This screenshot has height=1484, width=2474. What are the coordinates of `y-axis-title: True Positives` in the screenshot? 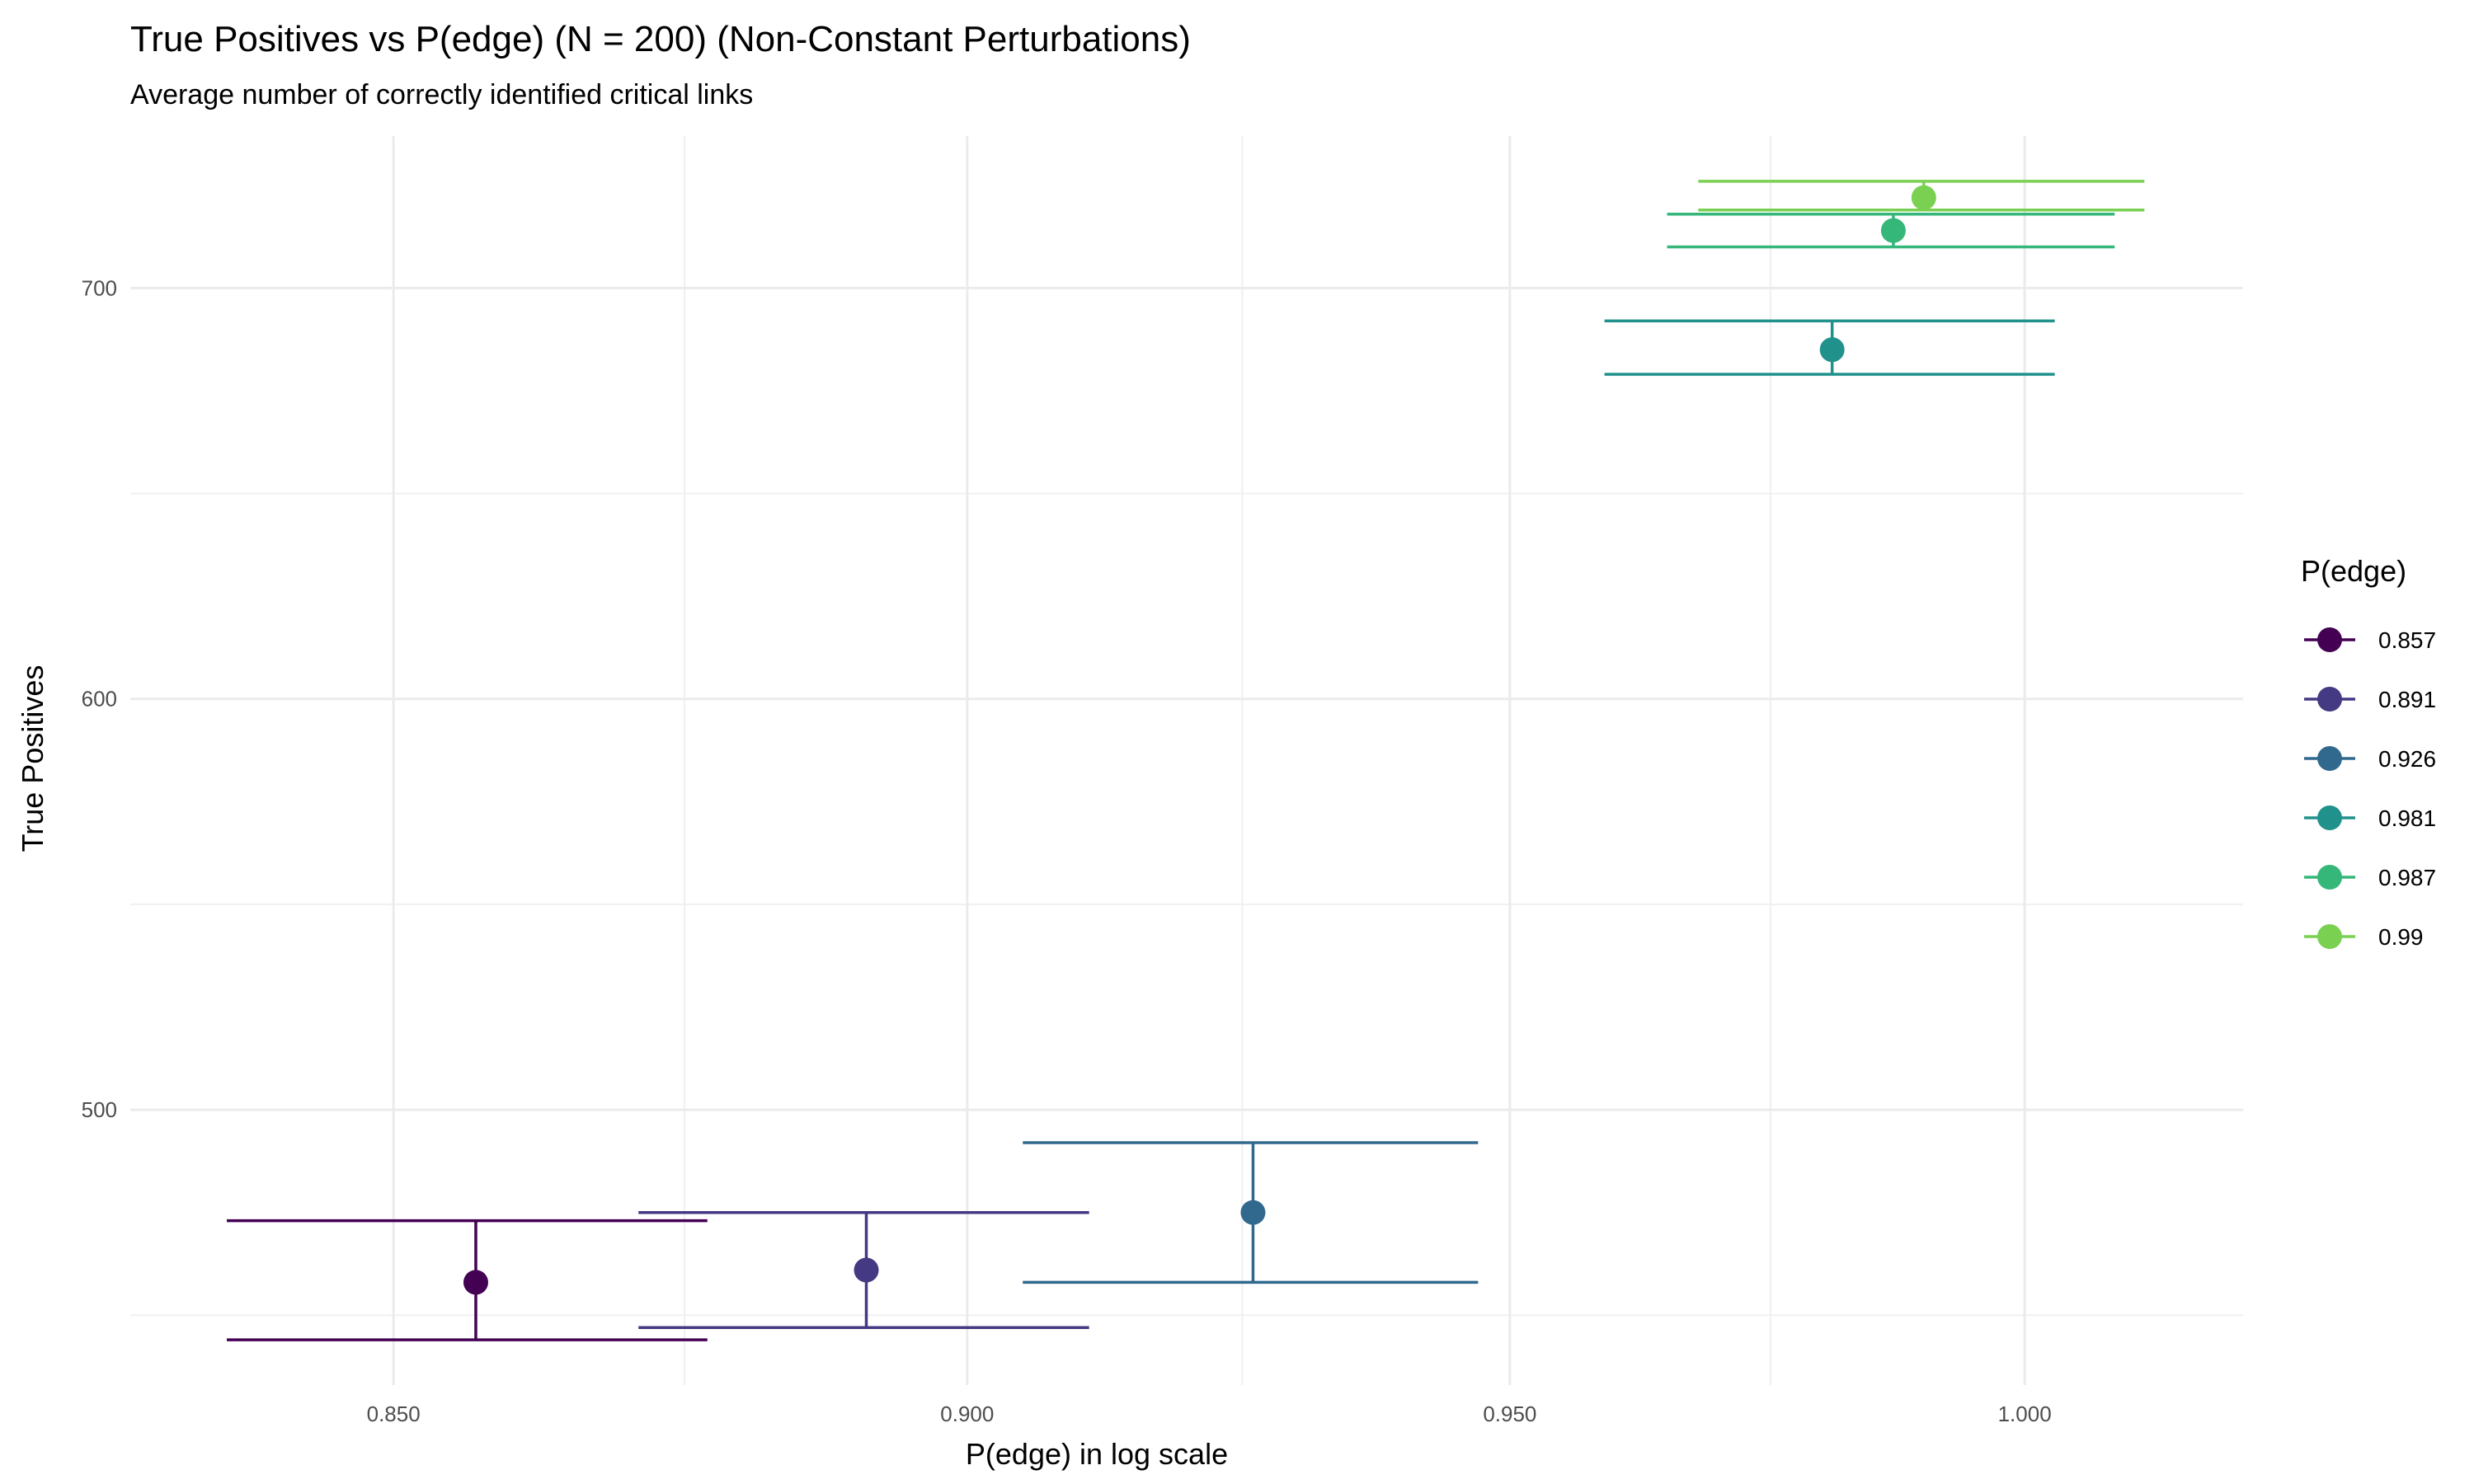 It's located at (32, 758).